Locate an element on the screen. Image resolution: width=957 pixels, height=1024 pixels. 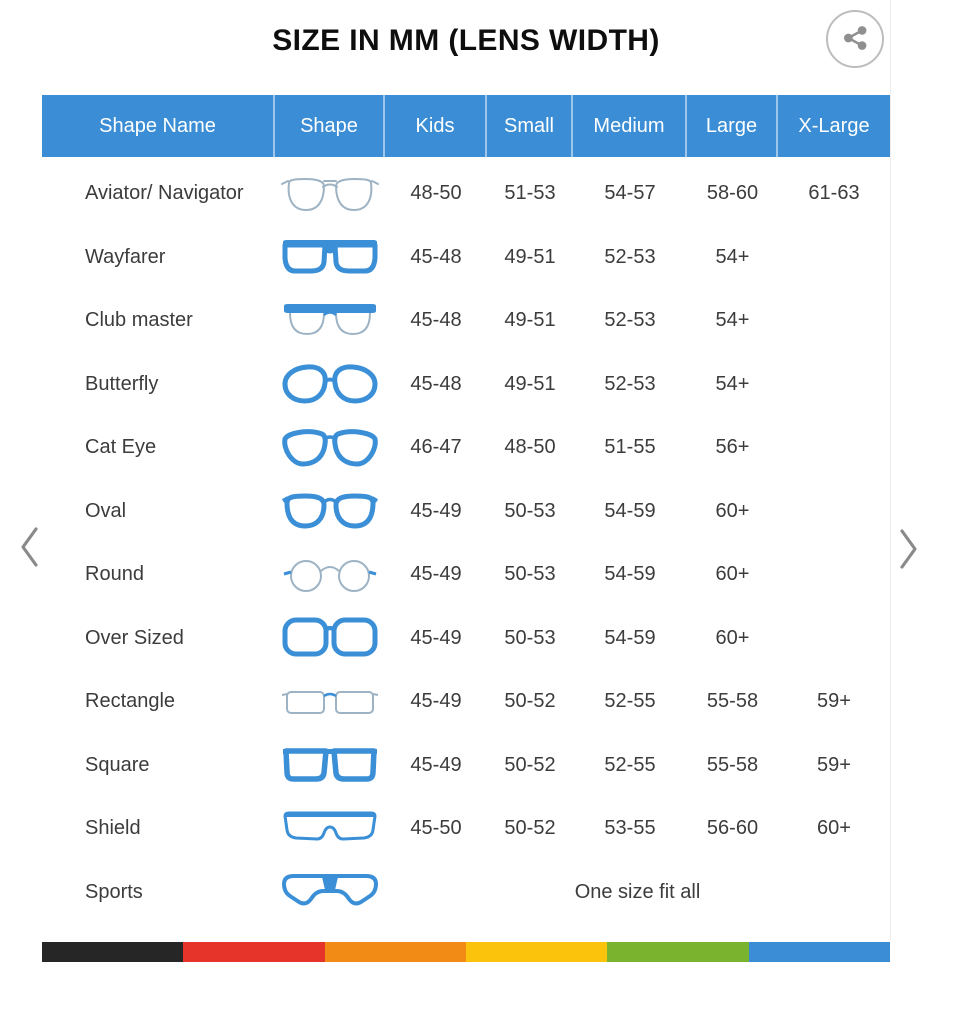
table-row: Over Sized 45-49 50-53 54-59 60+ is located at coordinates (466, 639).